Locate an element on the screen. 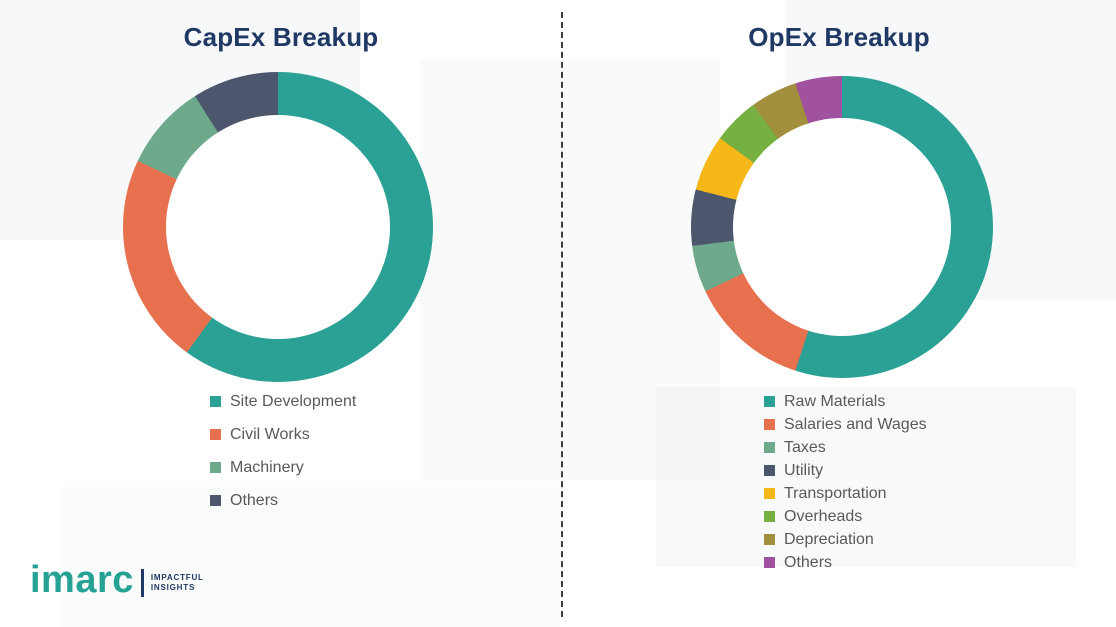  legend-item: Salaries and Wages is located at coordinates (845, 424).